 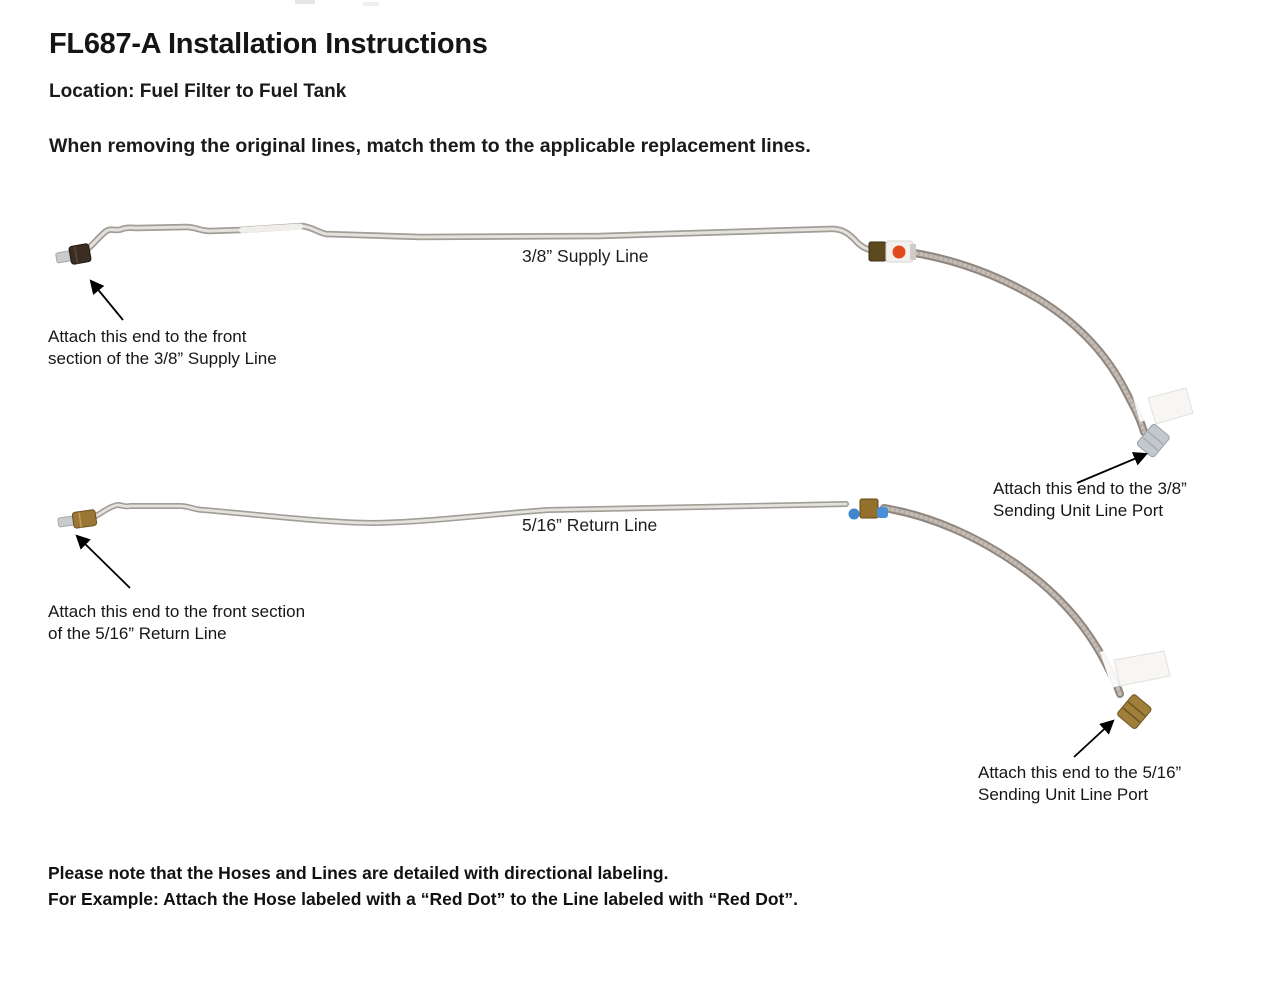 I want to click on annotation-line: Attach this end to the 5/16”, so click(x=1080, y=772).